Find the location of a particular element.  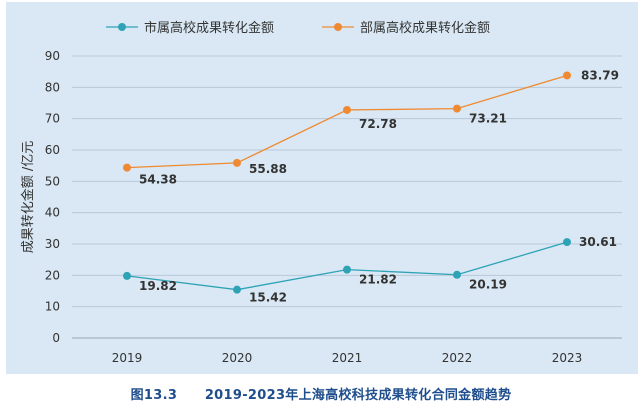

x-tick-label: 2022 is located at coordinates (457, 358).